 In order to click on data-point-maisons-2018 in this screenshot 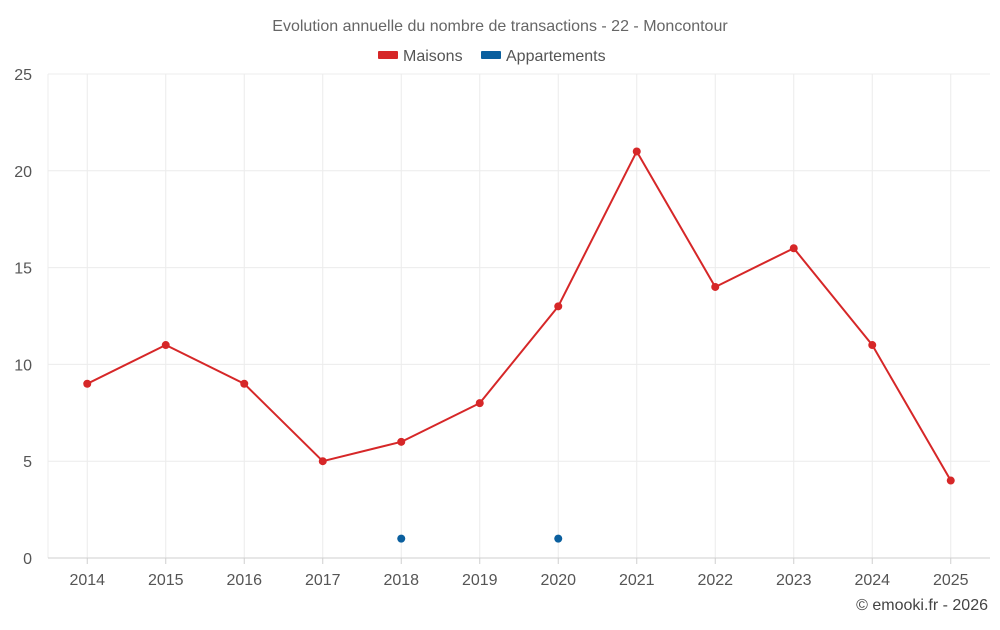, I will do `click(401, 441)`.